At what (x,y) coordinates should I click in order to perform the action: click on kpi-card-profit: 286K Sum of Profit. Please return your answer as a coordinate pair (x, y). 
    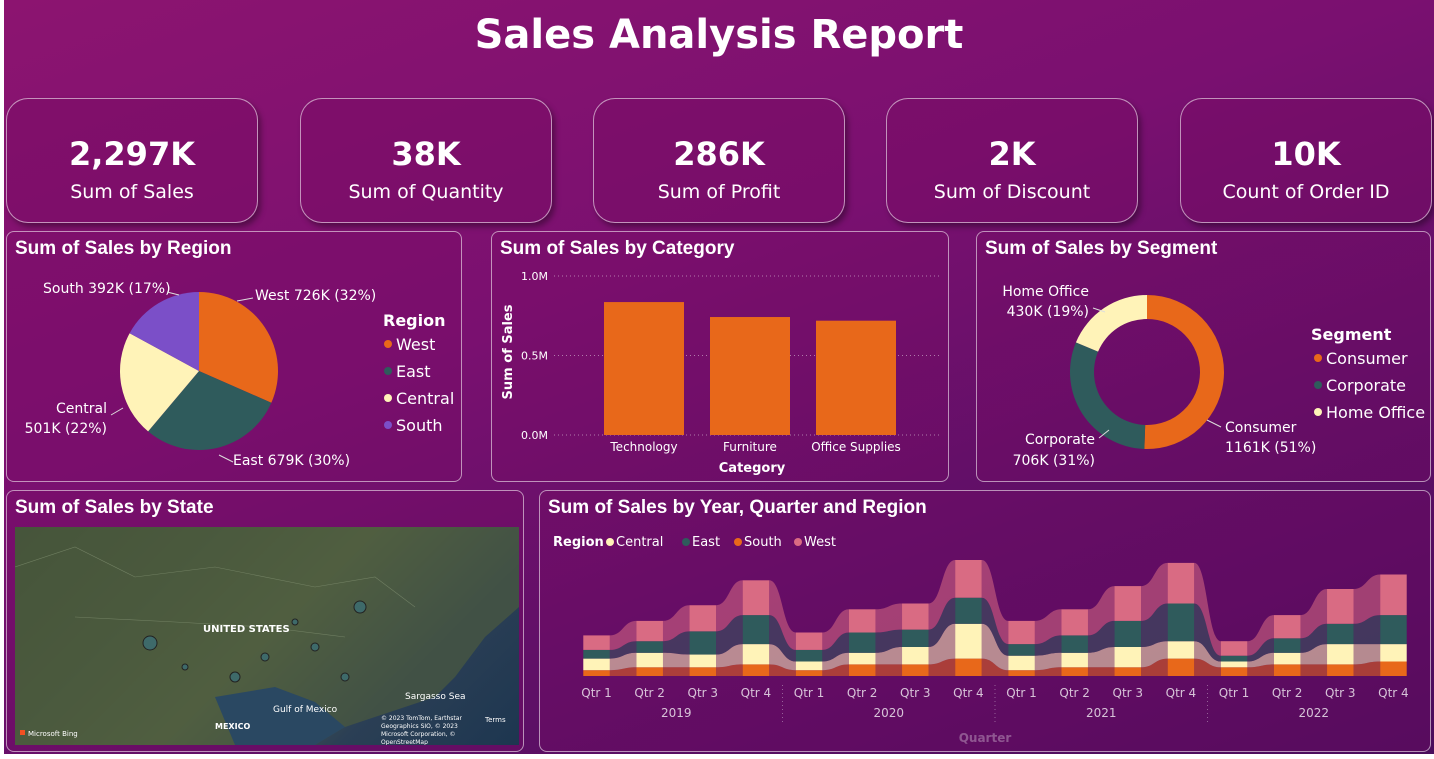
    Looking at the image, I should click on (719, 160).